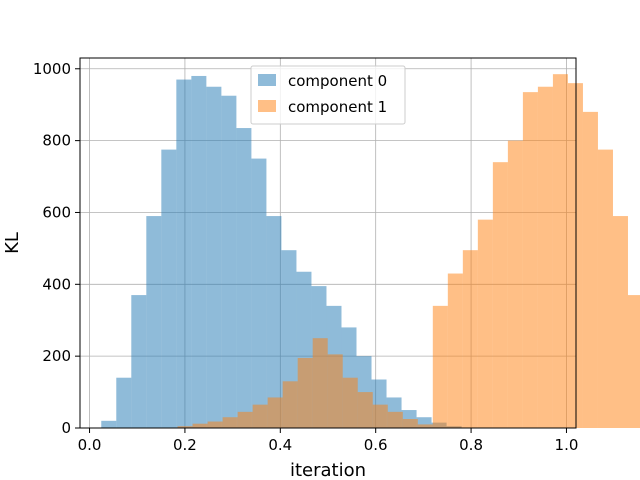 This screenshot has width=640, height=480. What do you see at coordinates (567, 445) in the screenshot?
I see `x-tick-label-5: 1.0` at bounding box center [567, 445].